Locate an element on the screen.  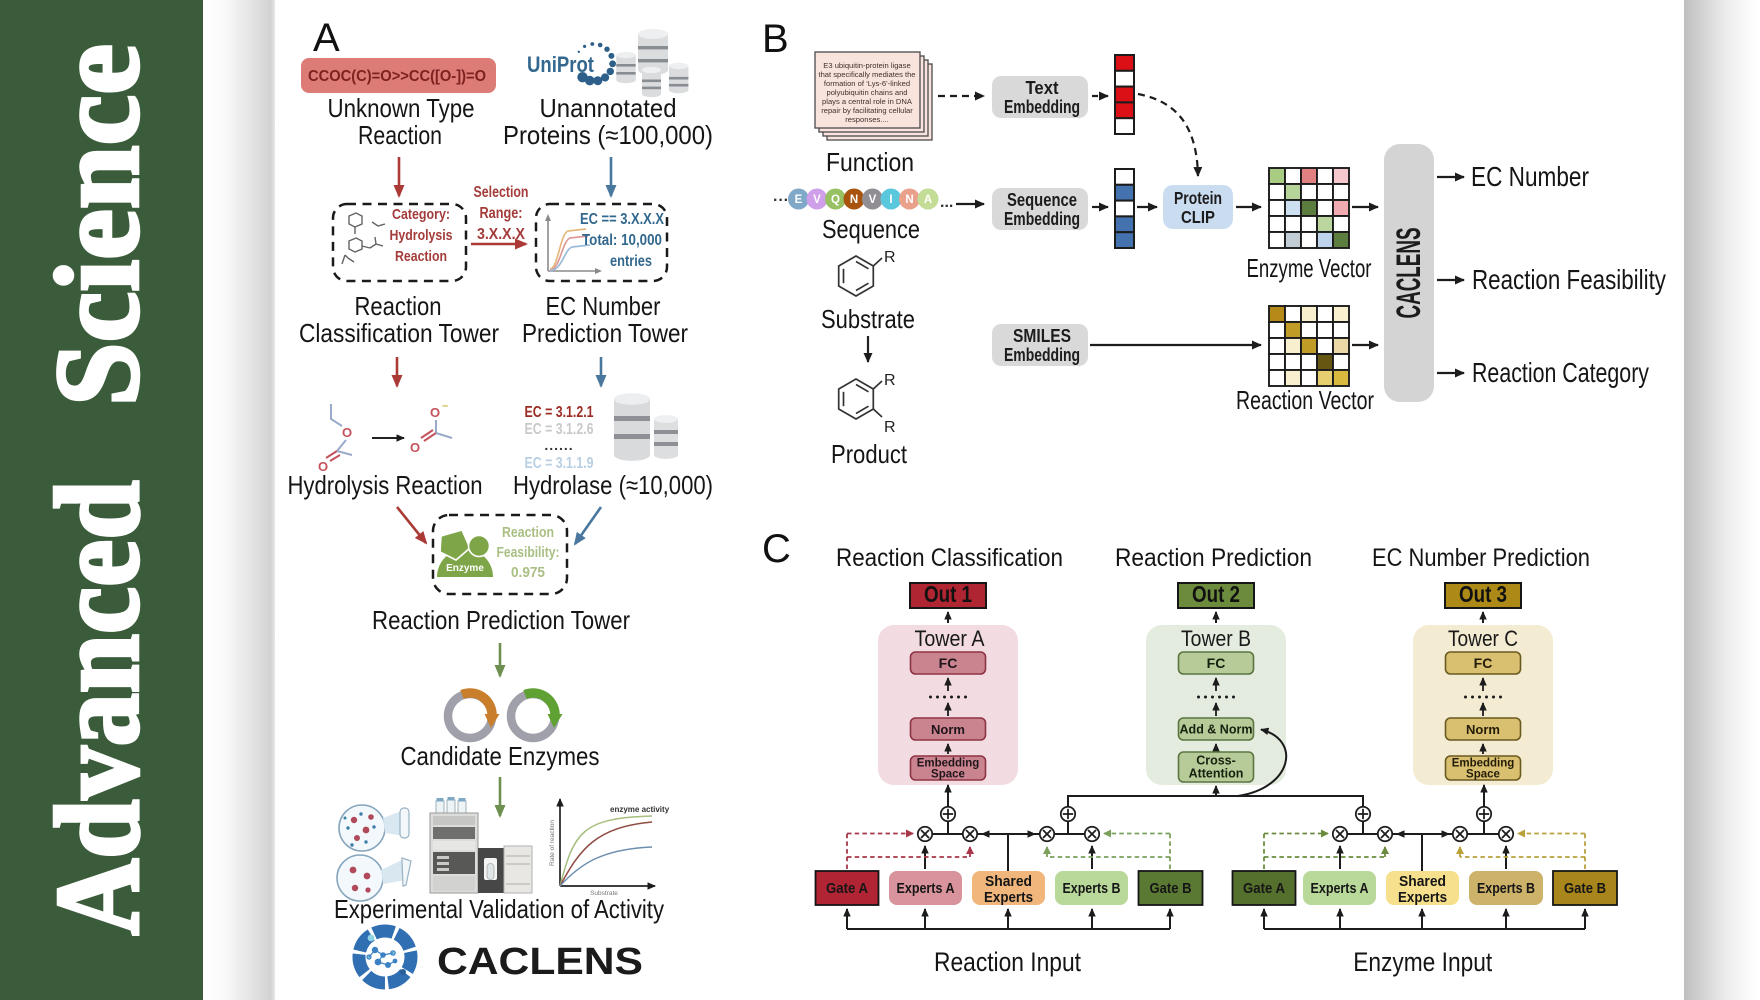
svg-text: Q is located at coordinates (835, 200).